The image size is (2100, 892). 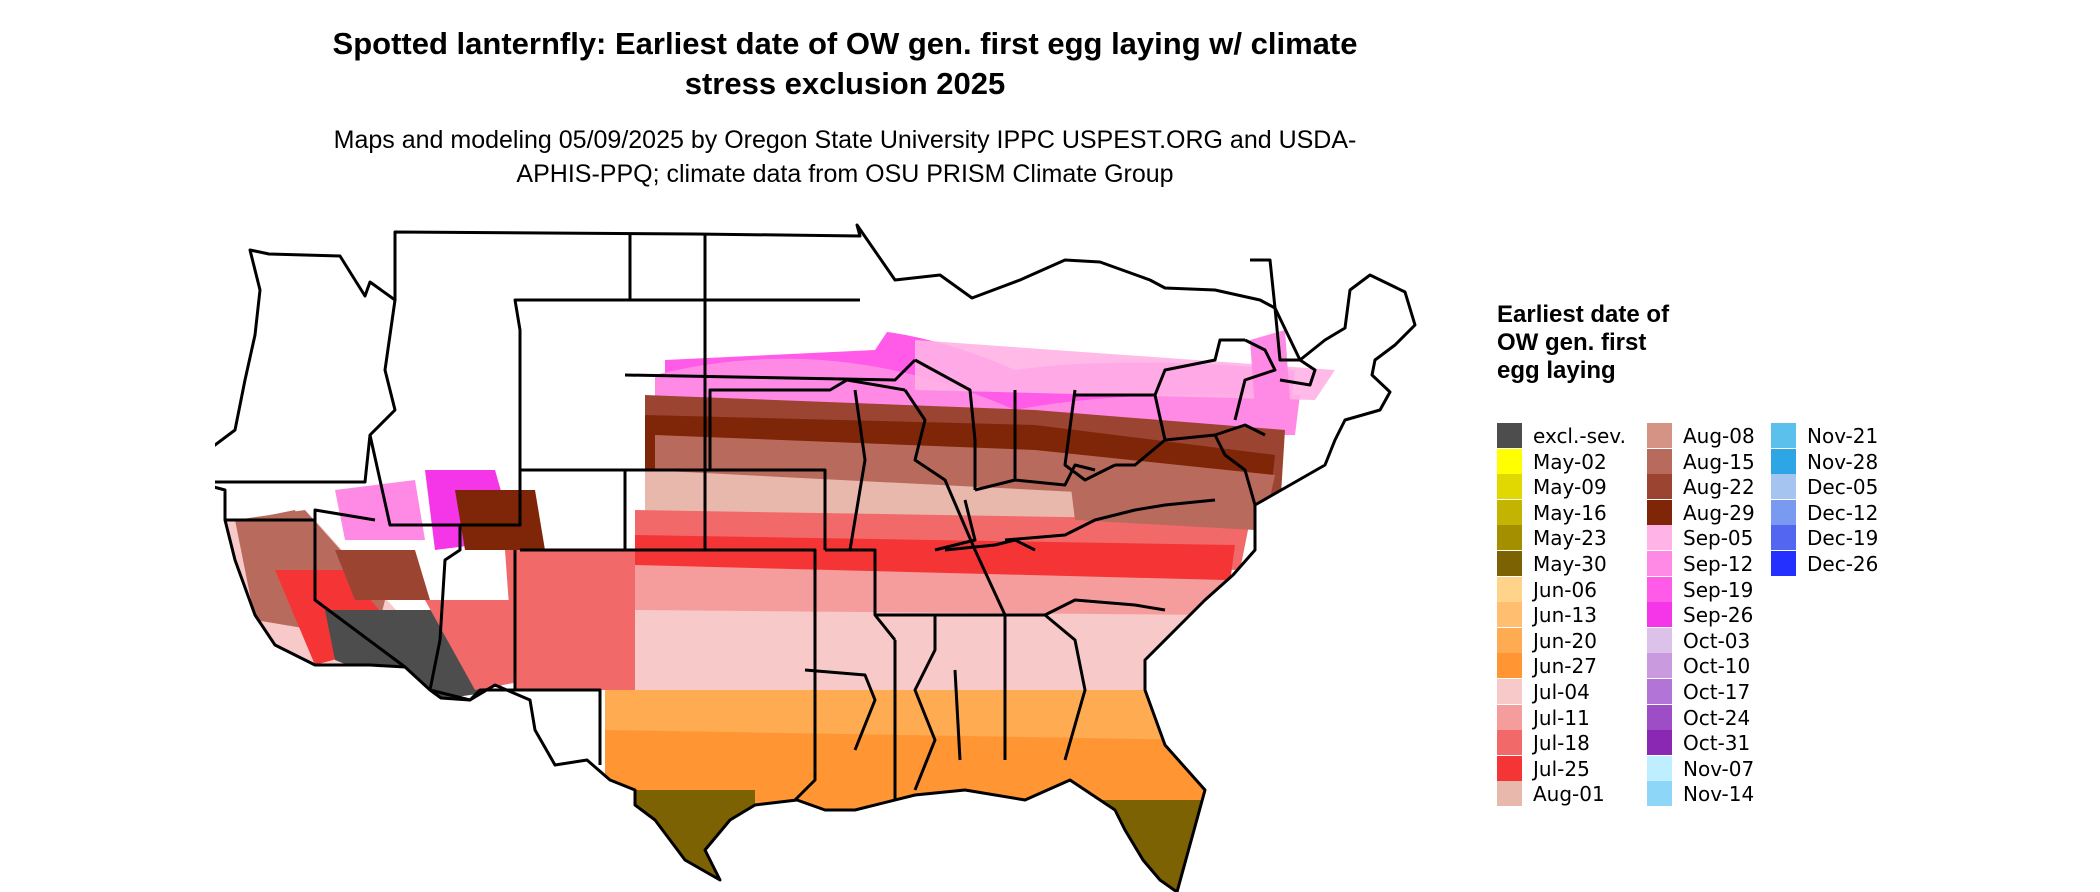 I want to click on legend-label: Nov-07, so click(x=1719, y=768).